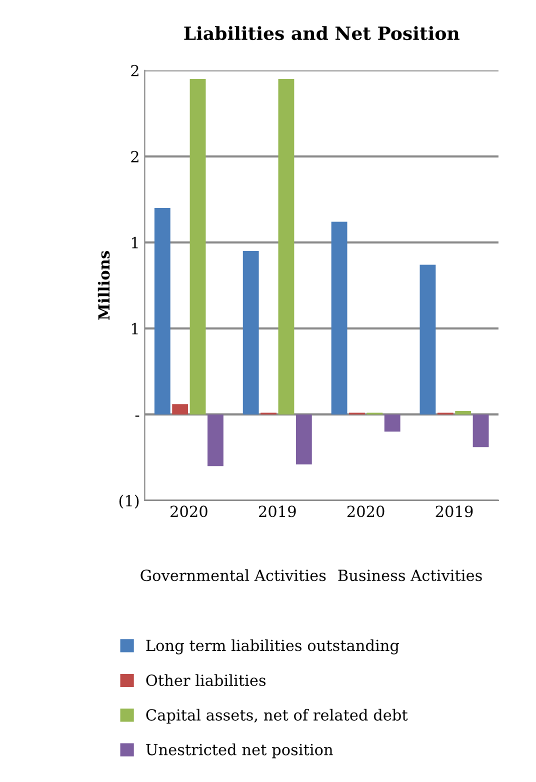 The height and width of the screenshot is (782, 536). I want to click on legend-label: Other liabilities, so click(206, 680).